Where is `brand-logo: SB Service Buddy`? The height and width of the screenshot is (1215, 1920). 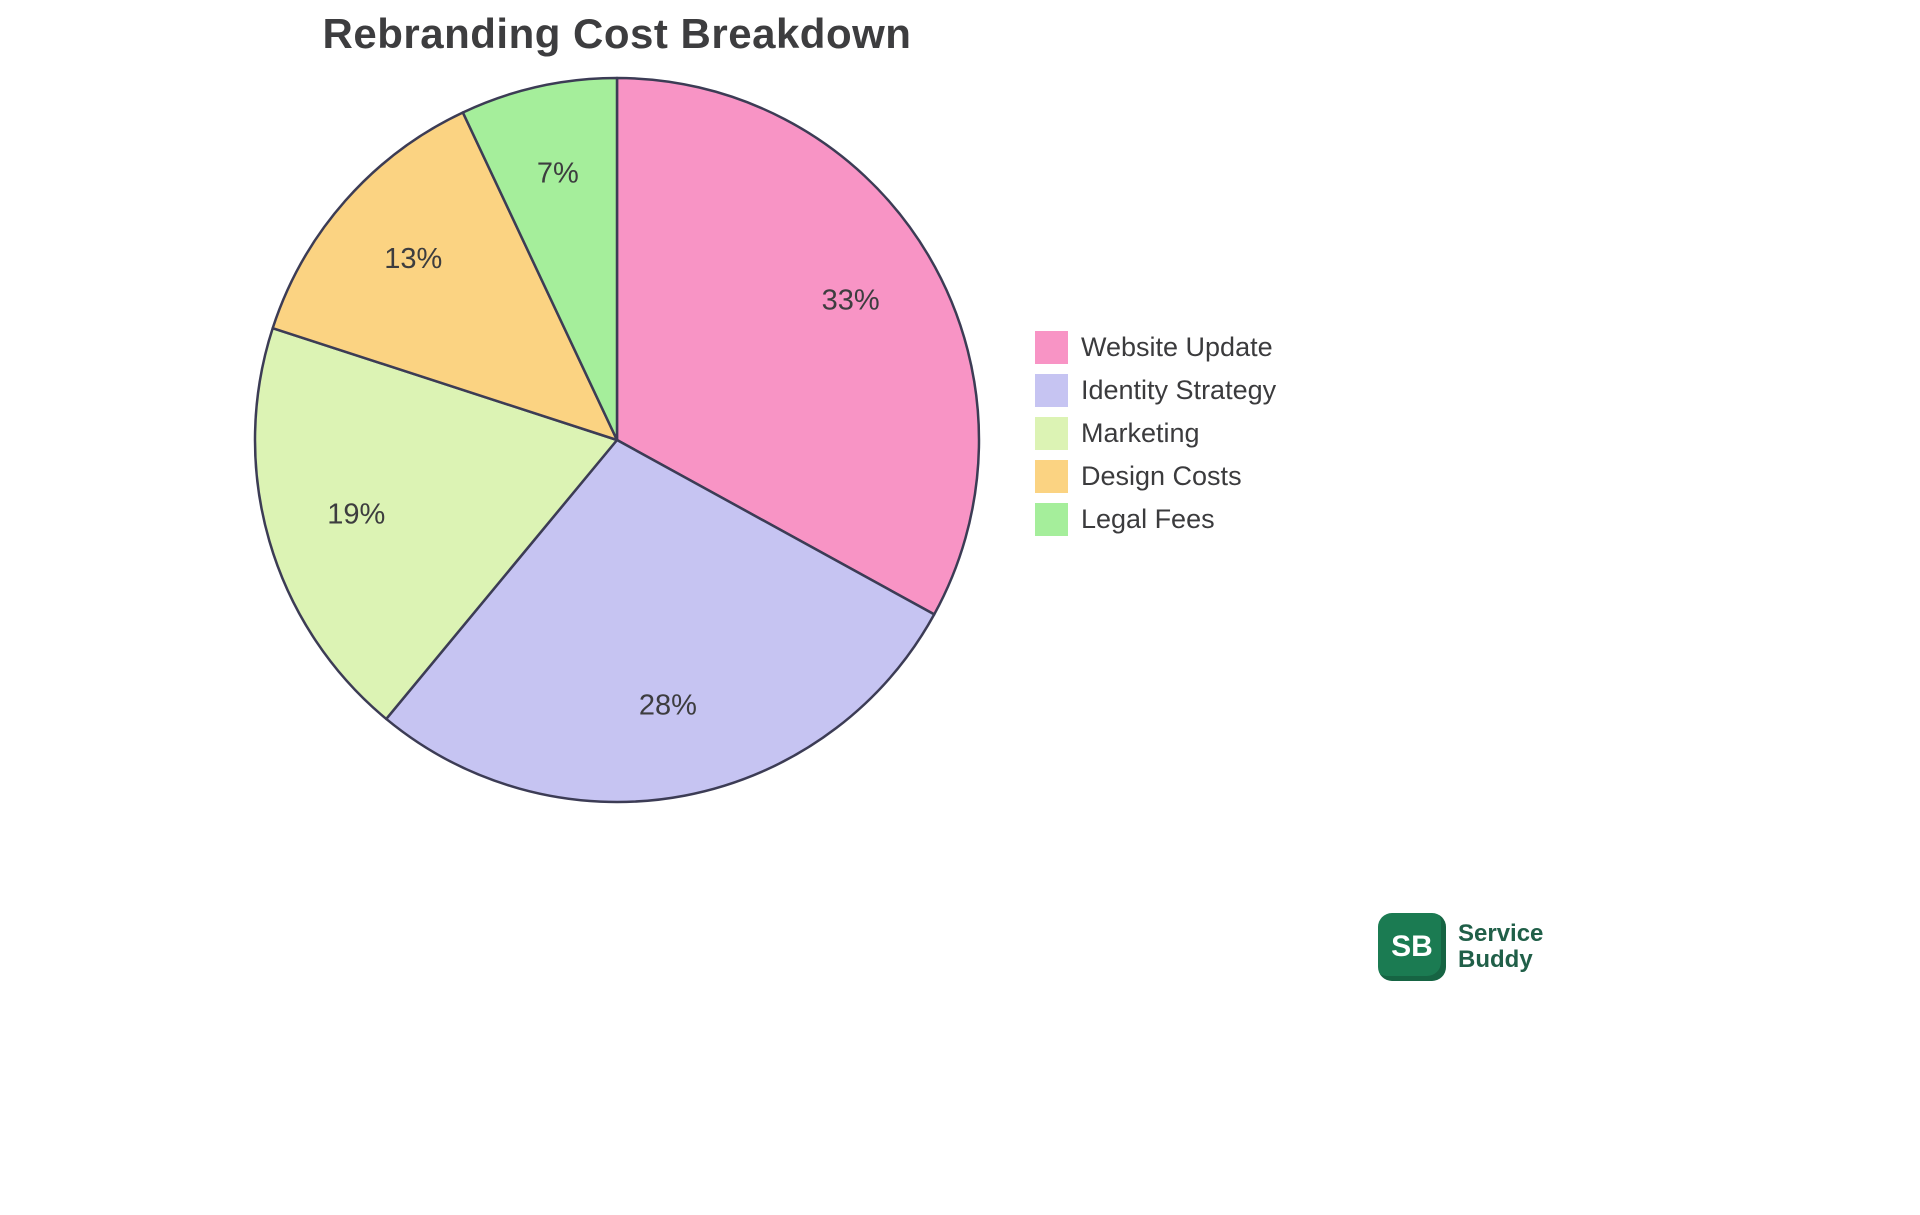
brand-logo: SB Service Buddy is located at coordinates (1460, 947).